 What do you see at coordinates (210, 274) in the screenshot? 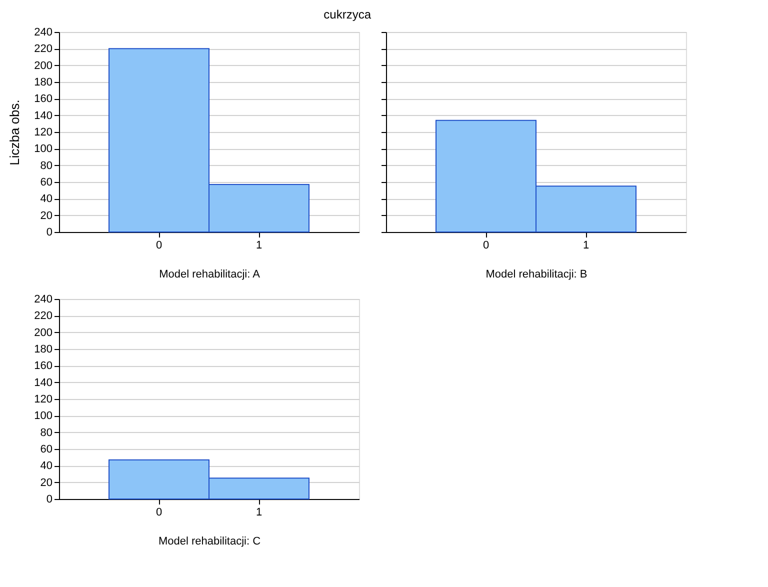
I see `x-axis-title: Model rehabilitacji: A` at bounding box center [210, 274].